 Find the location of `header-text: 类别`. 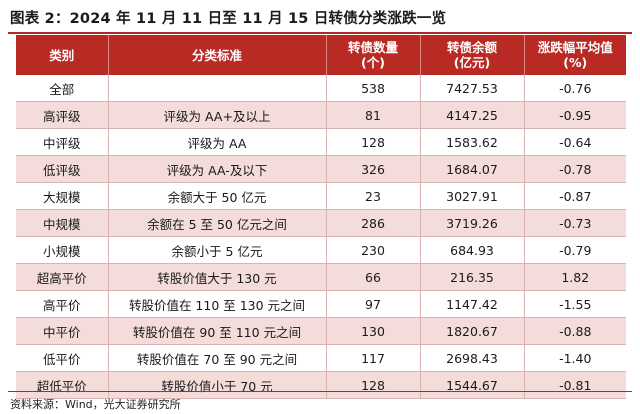

header-text: 类别 is located at coordinates (62, 55).